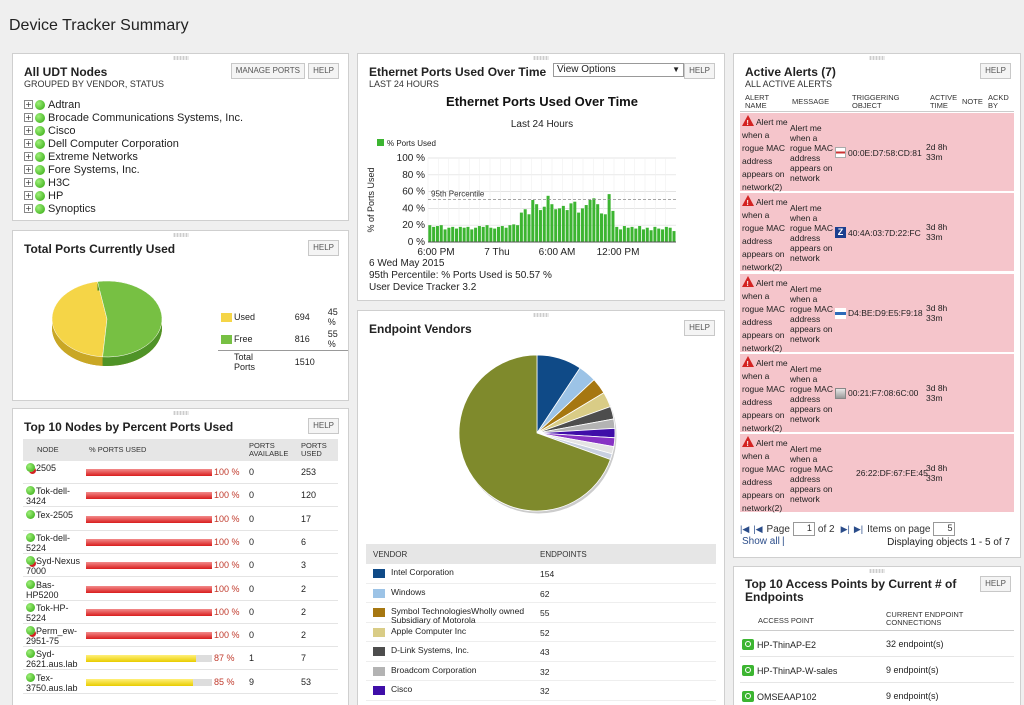 This screenshot has width=1024, height=705. Describe the element at coordinates (779, 696) in the screenshot. I see `ap-cell: OMSEAAP102` at that location.